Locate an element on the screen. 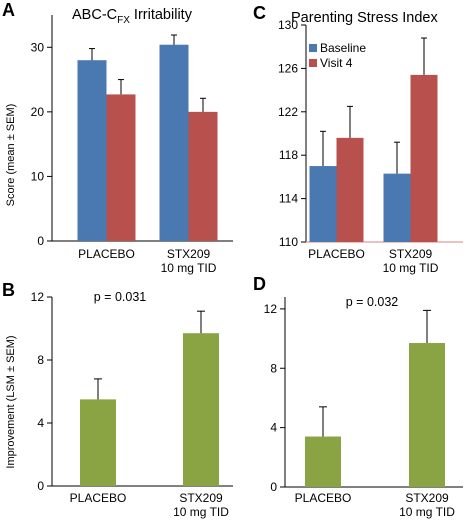  panel-b-ylabel: Improvement (LSM ± SEM) is located at coordinates (11, 401).